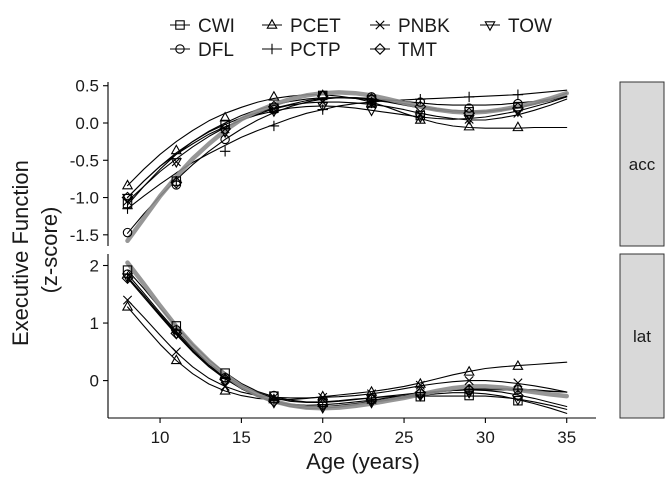  What do you see at coordinates (469, 370) in the screenshot?
I see `data-point-lat-pcet` at bounding box center [469, 370].